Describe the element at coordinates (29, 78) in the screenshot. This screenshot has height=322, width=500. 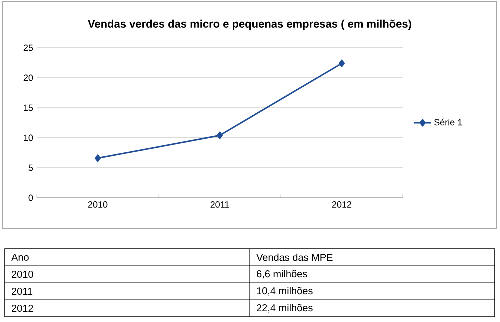
I see `y-tick-label: 20` at that location.